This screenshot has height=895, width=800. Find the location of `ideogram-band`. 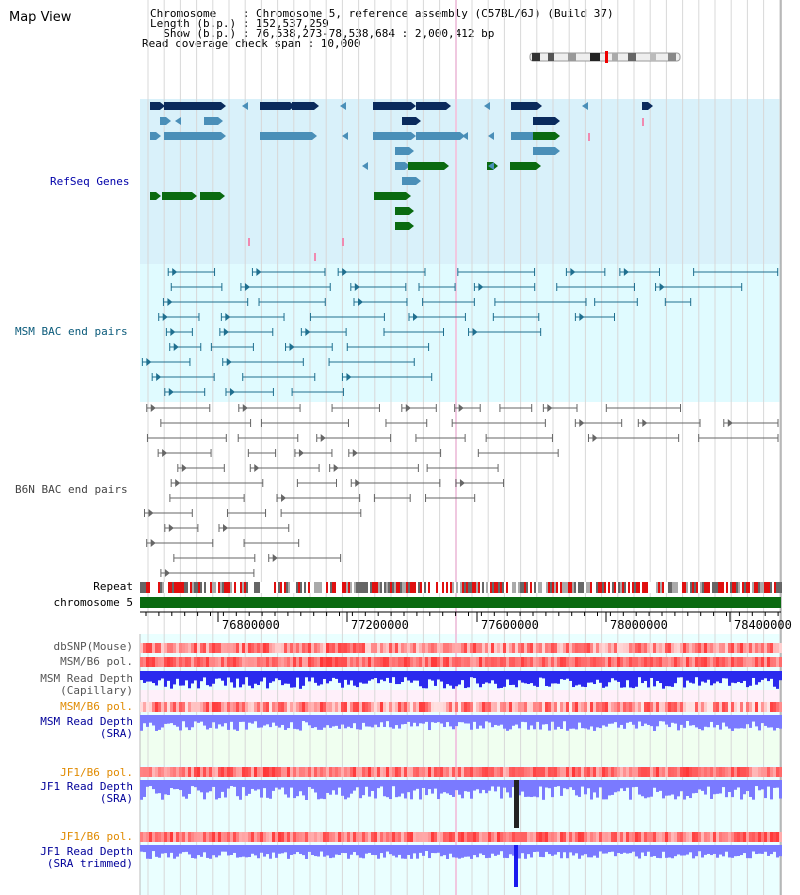

ideogram-band is located at coordinates (632, 57).